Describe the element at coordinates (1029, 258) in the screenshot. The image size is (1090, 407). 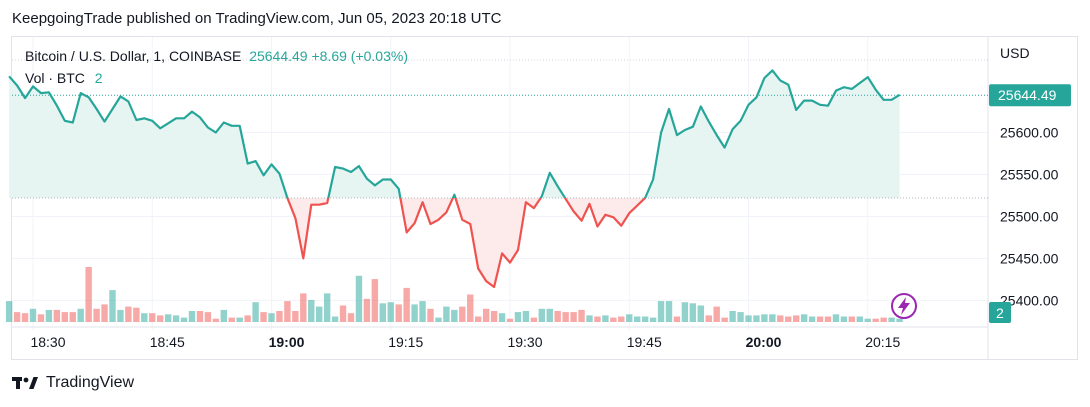
I see `y-tick-label: 25450.00` at that location.